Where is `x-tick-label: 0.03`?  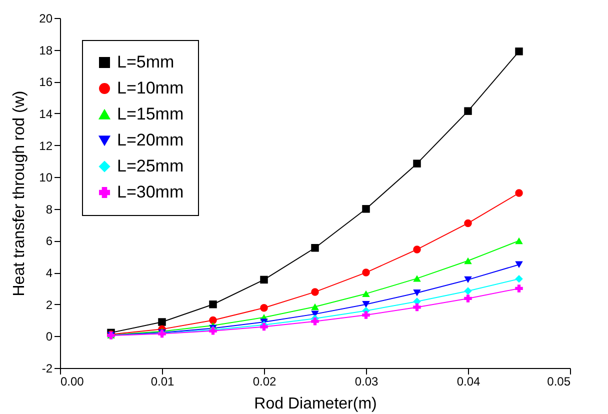 x-tick-label: 0.03 is located at coordinates (366, 381).